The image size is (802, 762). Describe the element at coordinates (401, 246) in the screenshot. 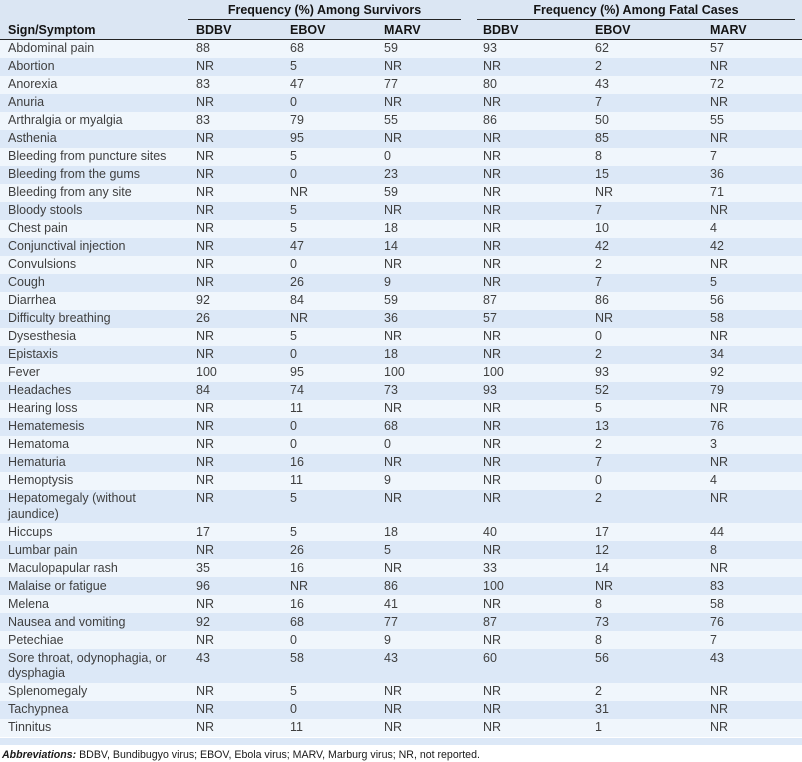

I see `table-row: Conjunctival injection NR 47 14 NR 42 42` at that location.